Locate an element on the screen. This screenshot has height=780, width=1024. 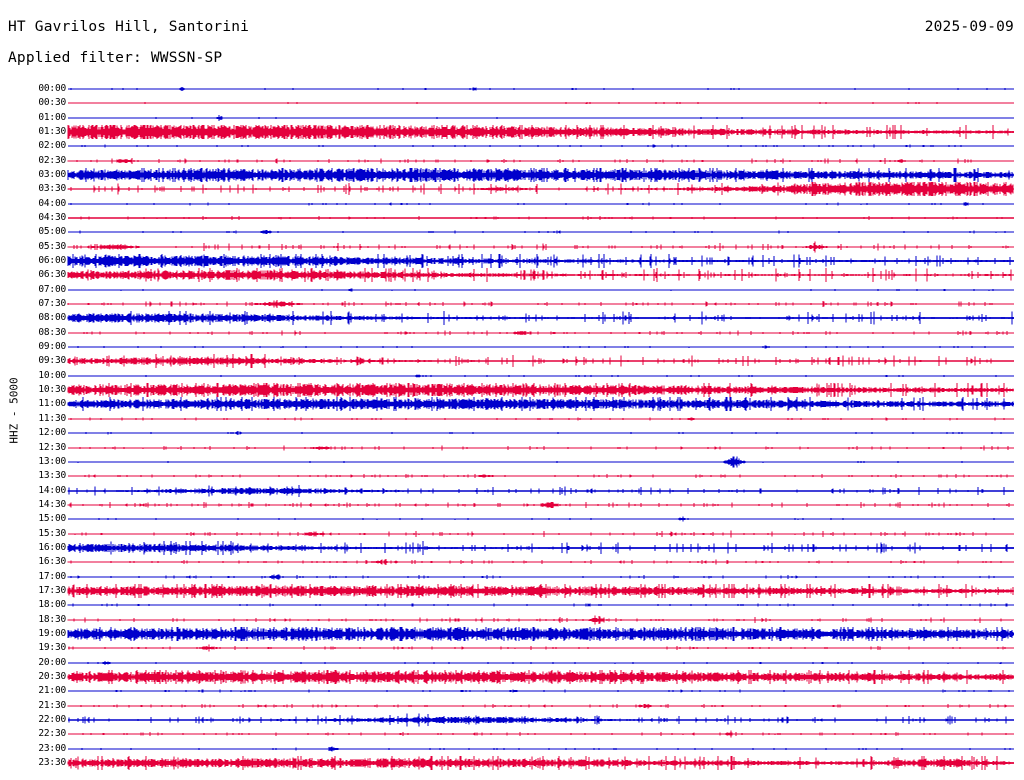
time-tick-label: 17:00 is located at coordinates (52, 576).